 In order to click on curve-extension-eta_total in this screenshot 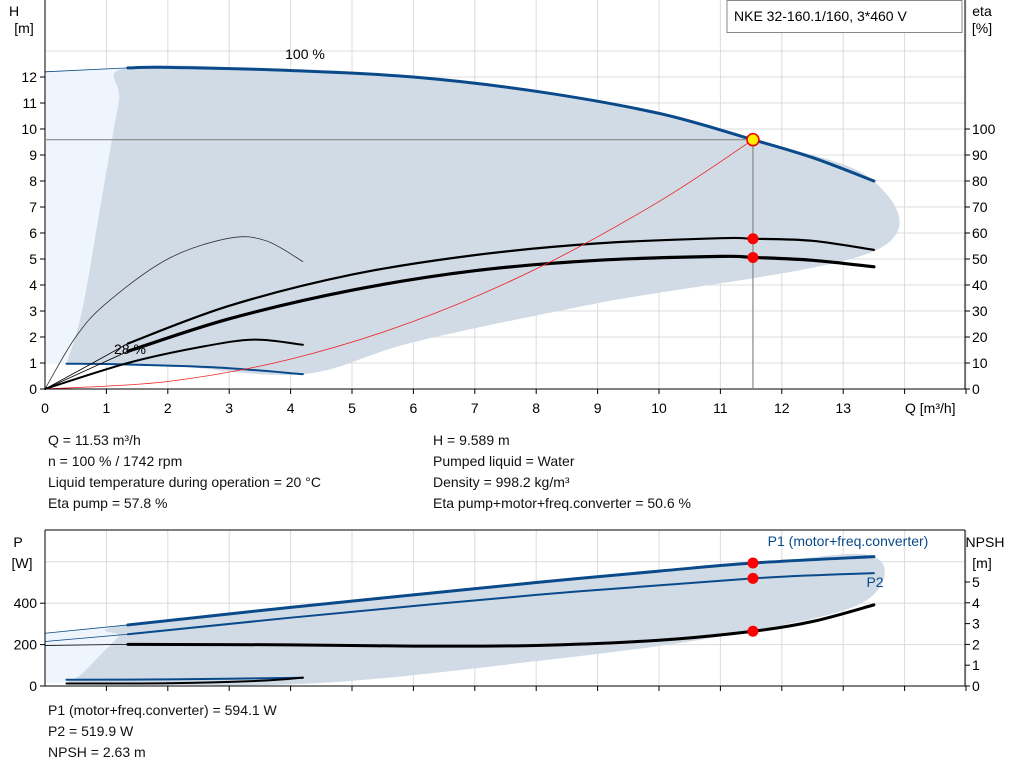, I will do `click(86, 370)`.